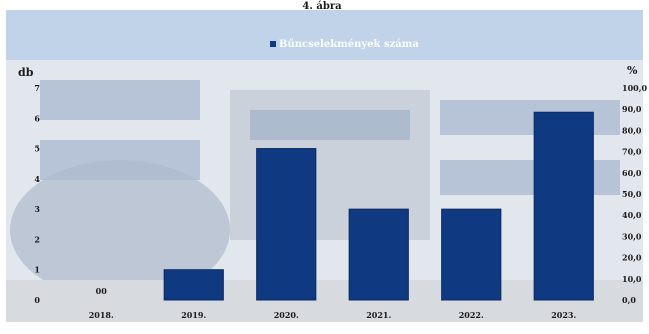 The image size is (649, 334). Describe the element at coordinates (632, 258) in the screenshot. I see `right-tick-label: 20,0` at that location.